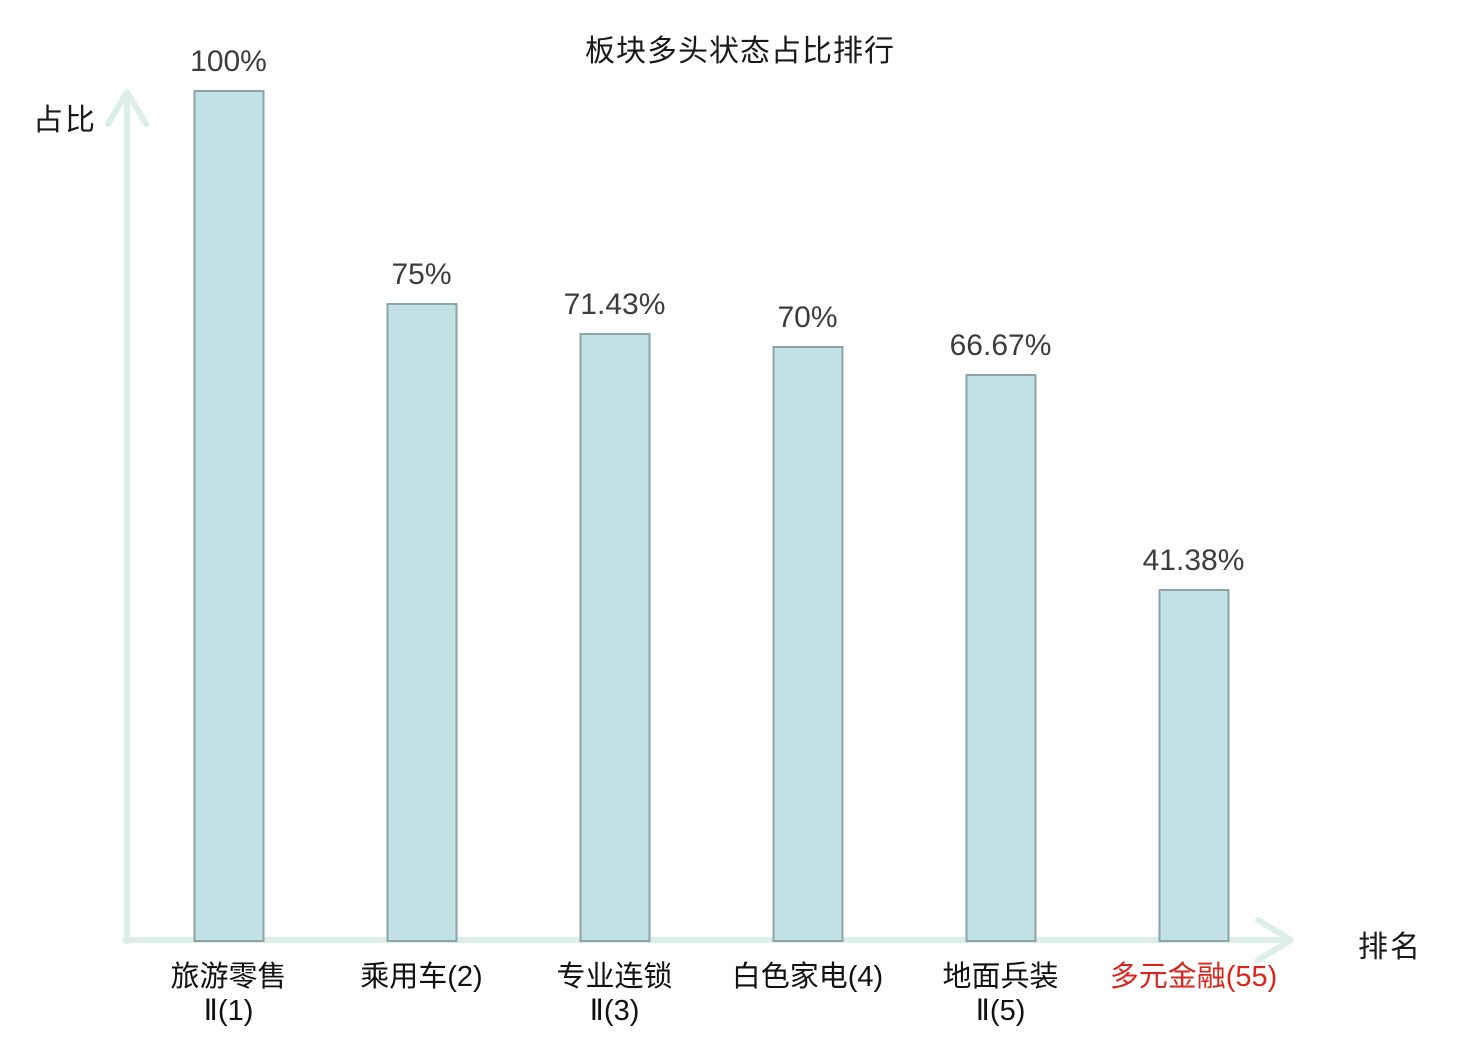  What do you see at coordinates (1193, 994) in the screenshot?
I see `category-label-6: 多元金融(55)` at bounding box center [1193, 994].